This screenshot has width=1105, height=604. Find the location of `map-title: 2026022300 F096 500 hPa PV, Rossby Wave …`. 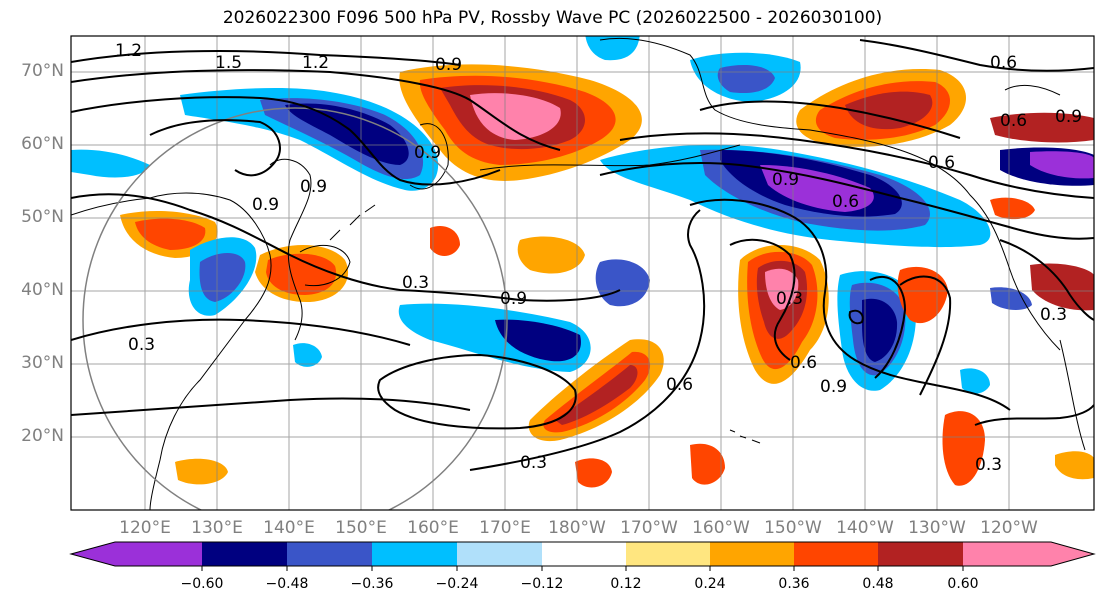

map-title: 2026022300 F096 500 hPa PV, Rossby Wave … is located at coordinates (552, 18).